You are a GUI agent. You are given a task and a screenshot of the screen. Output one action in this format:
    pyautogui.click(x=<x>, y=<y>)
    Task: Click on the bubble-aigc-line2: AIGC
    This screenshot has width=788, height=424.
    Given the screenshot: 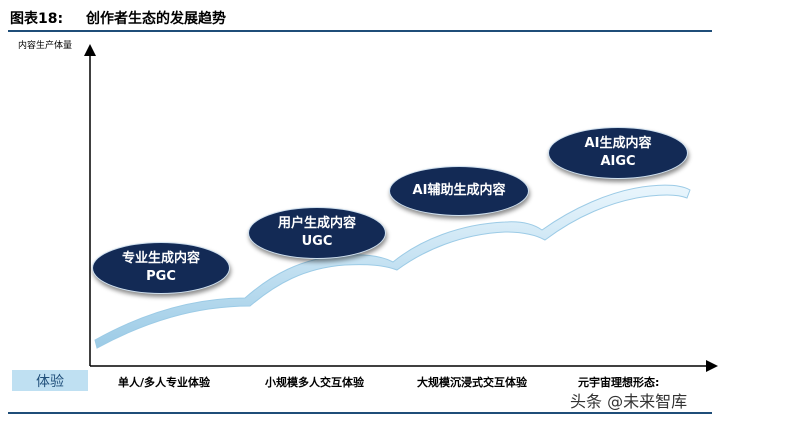 What is the action you would take?
    pyautogui.click(x=618, y=161)
    